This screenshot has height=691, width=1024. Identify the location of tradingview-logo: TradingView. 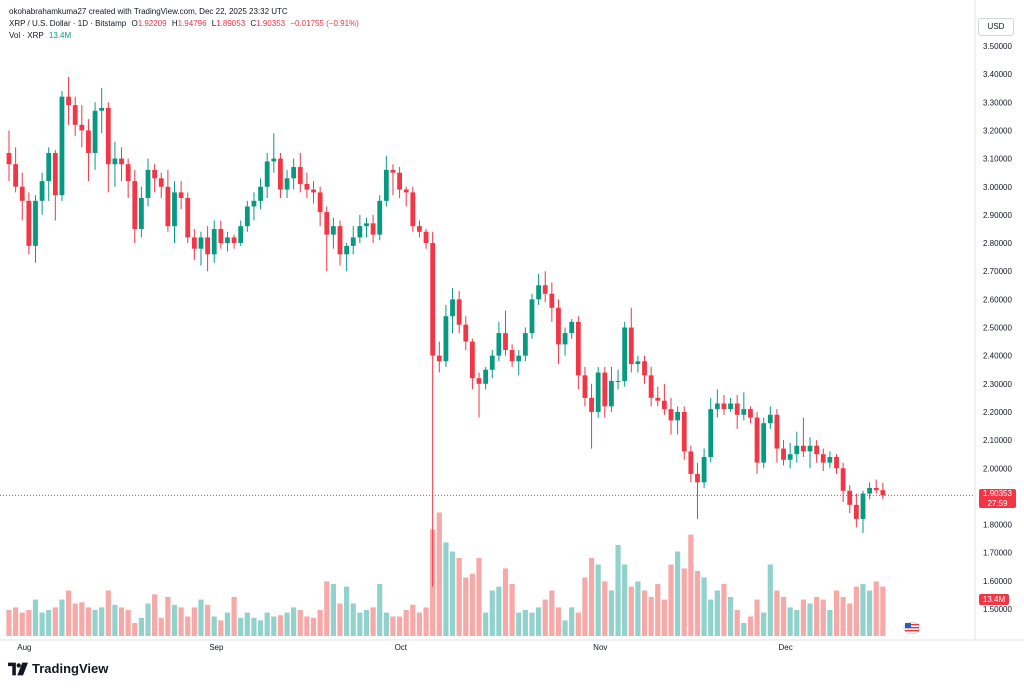
(58, 668).